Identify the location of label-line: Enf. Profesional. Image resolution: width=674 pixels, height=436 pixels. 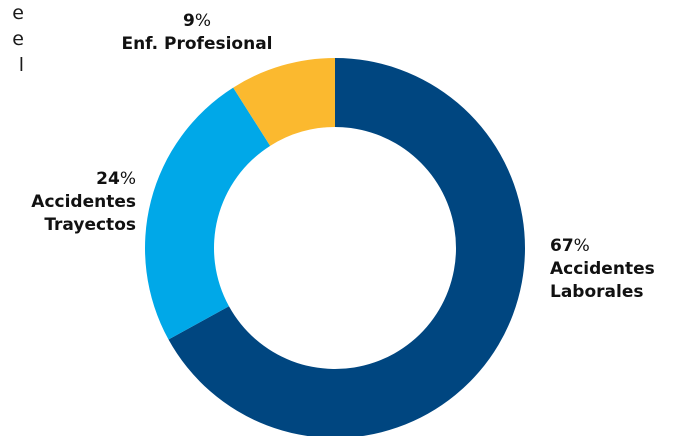
(197, 44).